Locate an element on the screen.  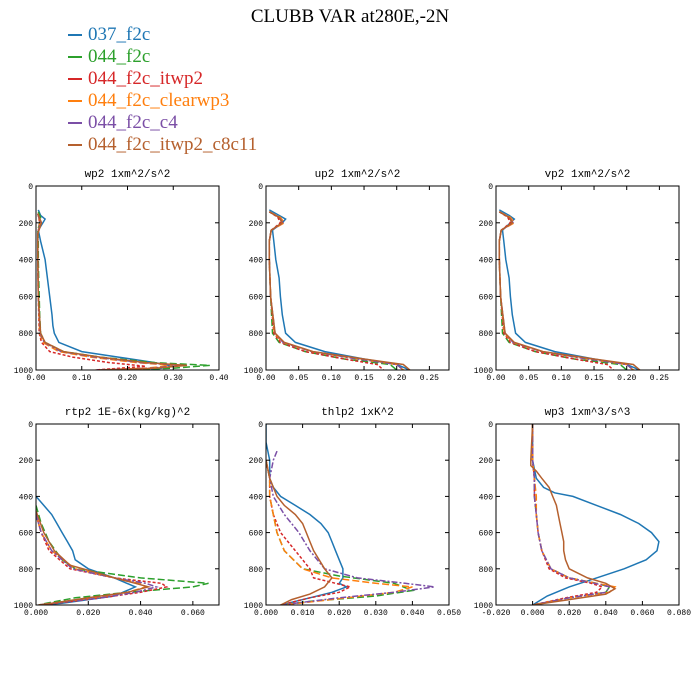
legend-item: 044_f2c_itwp2_c8c11 is located at coordinates (162, 145).